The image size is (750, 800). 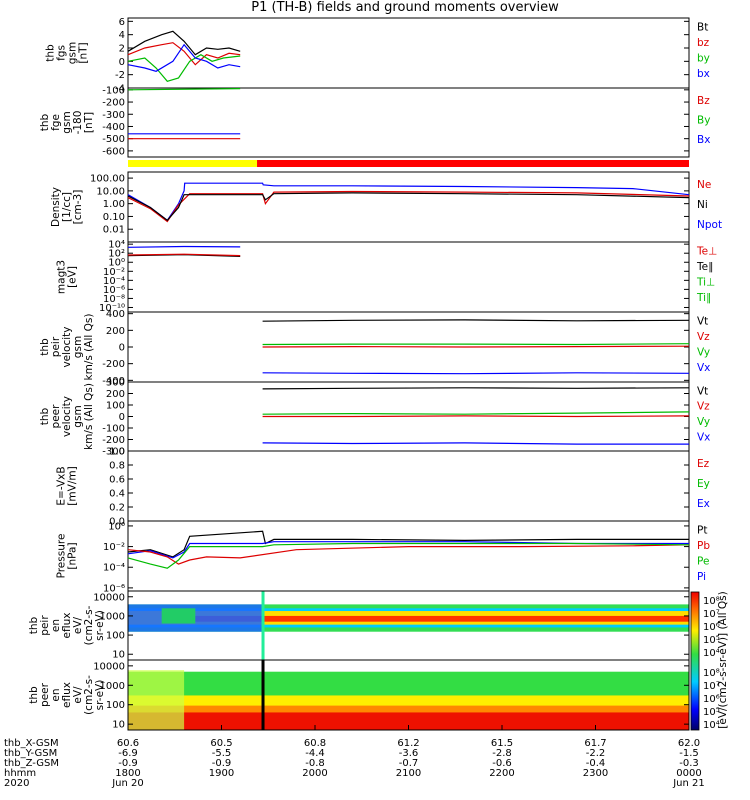 I want to click on x-row-value: 2000, so click(x=314, y=773).